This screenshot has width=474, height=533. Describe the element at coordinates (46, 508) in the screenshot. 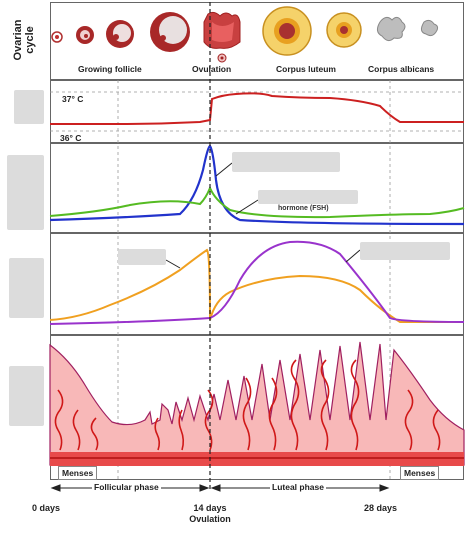

I see `day-0-label: 0 days` at that location.